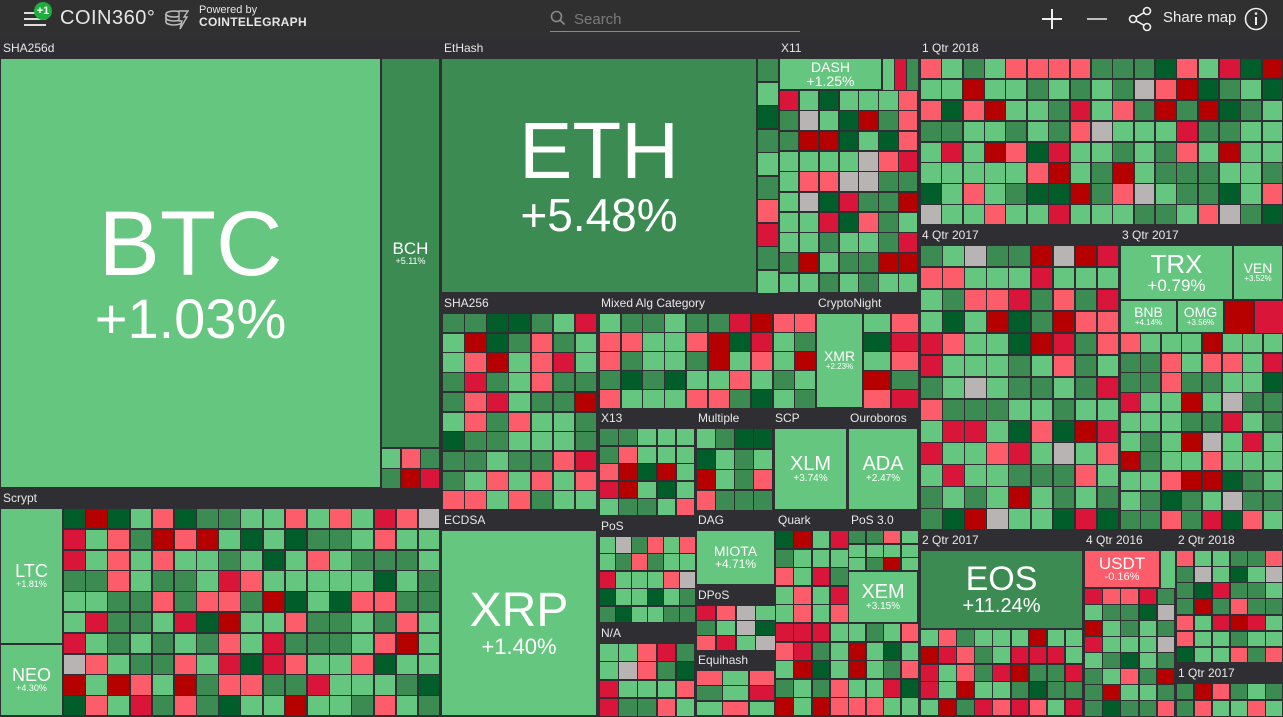 The height and width of the screenshot is (717, 1283). Describe the element at coordinates (810, 469) in the screenshot. I see `coin-tile-xlm: XLM+3.74%` at that location.